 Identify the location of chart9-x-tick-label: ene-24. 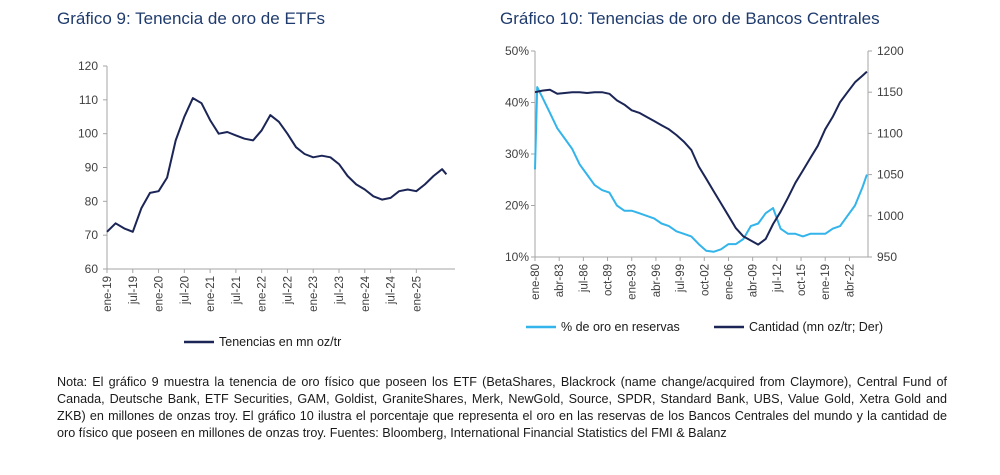
(366, 293).